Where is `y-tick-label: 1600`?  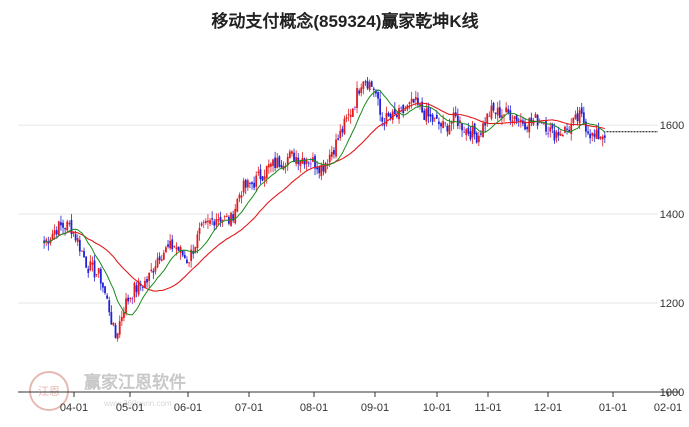
y-tick-label: 1600 is located at coordinates (672, 126).